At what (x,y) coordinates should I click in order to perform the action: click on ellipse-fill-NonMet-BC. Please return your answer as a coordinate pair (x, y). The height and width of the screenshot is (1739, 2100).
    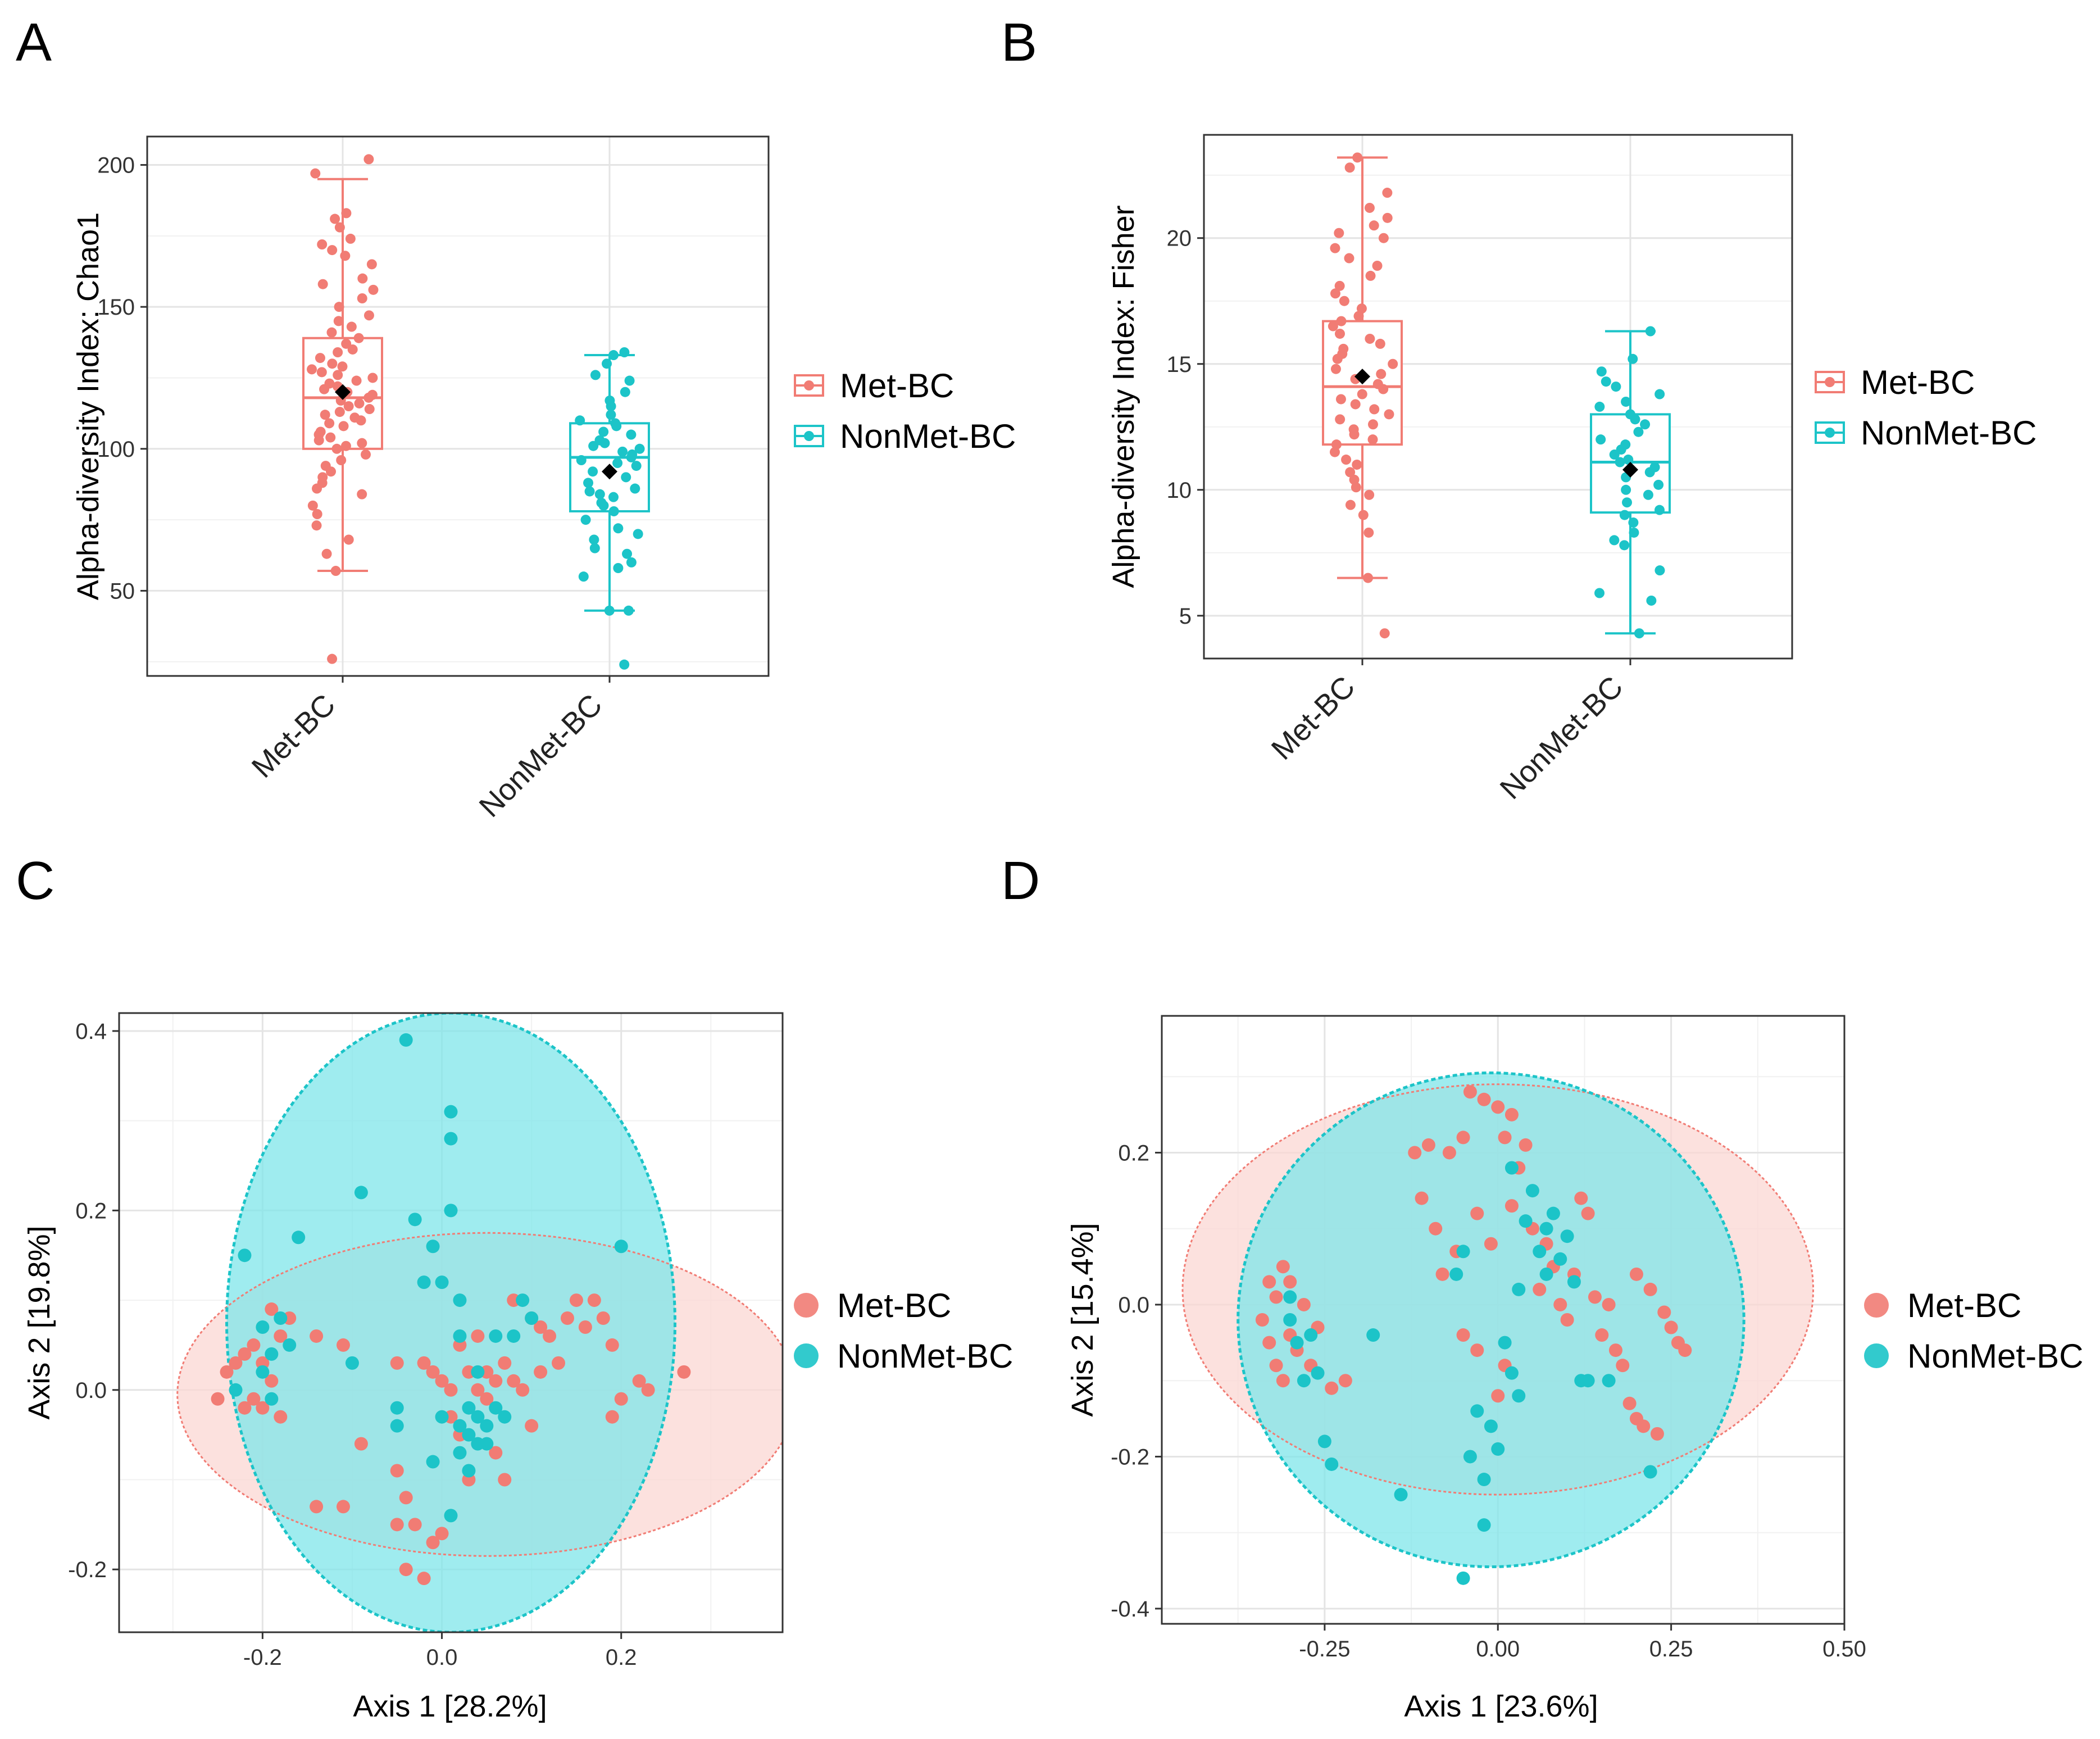
    Looking at the image, I should click on (450, 1322).